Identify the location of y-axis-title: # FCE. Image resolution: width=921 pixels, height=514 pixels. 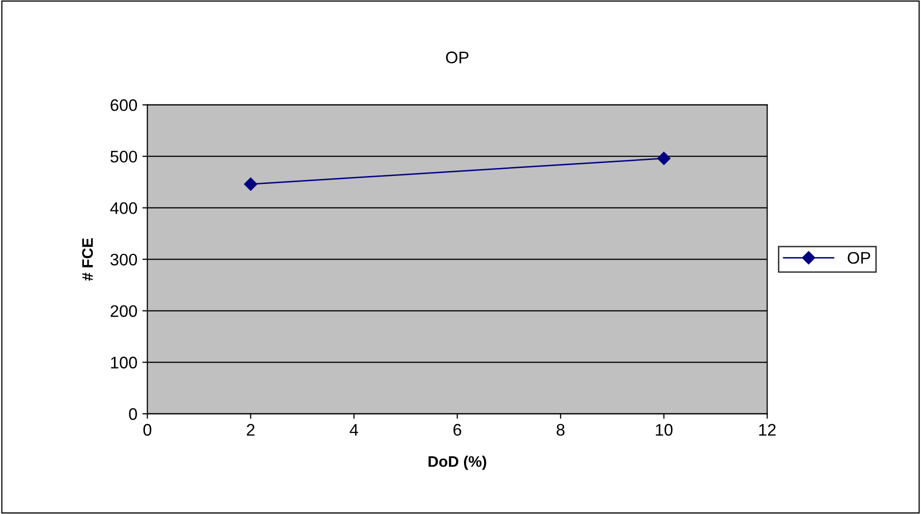
(87, 259).